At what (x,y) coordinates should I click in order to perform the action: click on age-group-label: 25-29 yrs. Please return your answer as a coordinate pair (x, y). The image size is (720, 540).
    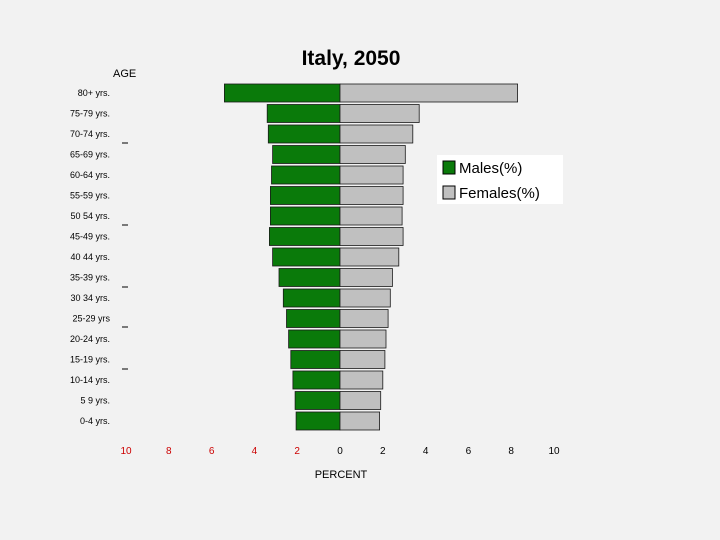
    Looking at the image, I should click on (91, 319).